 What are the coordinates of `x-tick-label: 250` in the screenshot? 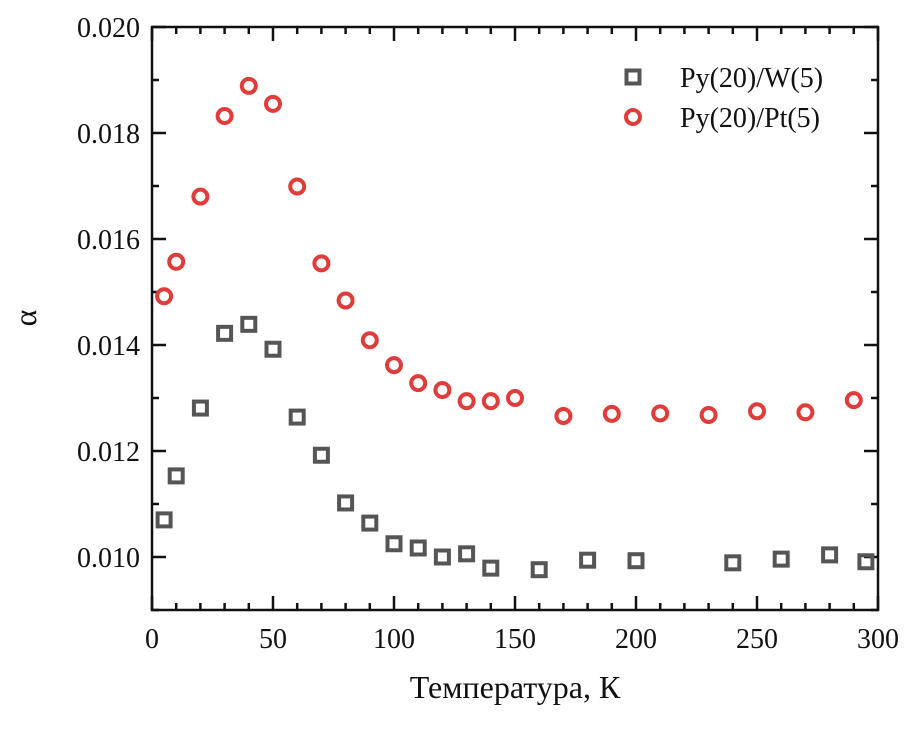 It's located at (757, 639).